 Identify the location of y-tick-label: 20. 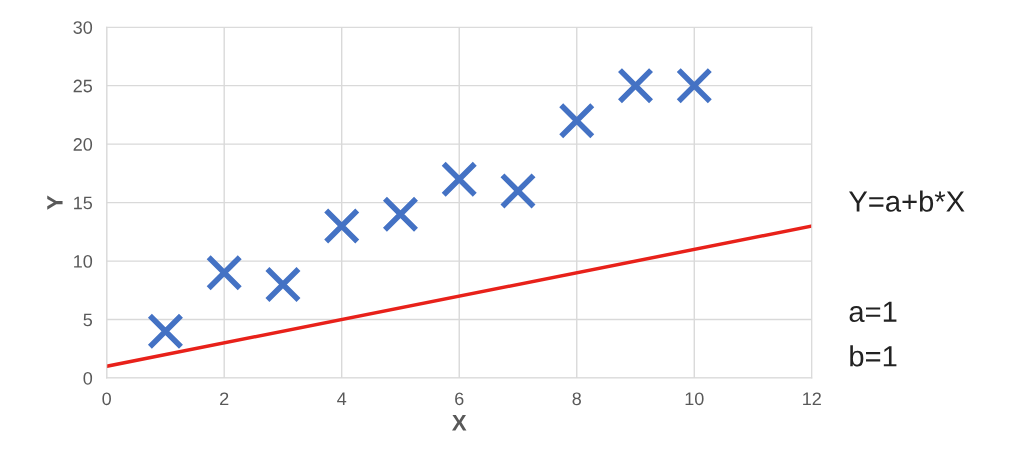
(83, 144).